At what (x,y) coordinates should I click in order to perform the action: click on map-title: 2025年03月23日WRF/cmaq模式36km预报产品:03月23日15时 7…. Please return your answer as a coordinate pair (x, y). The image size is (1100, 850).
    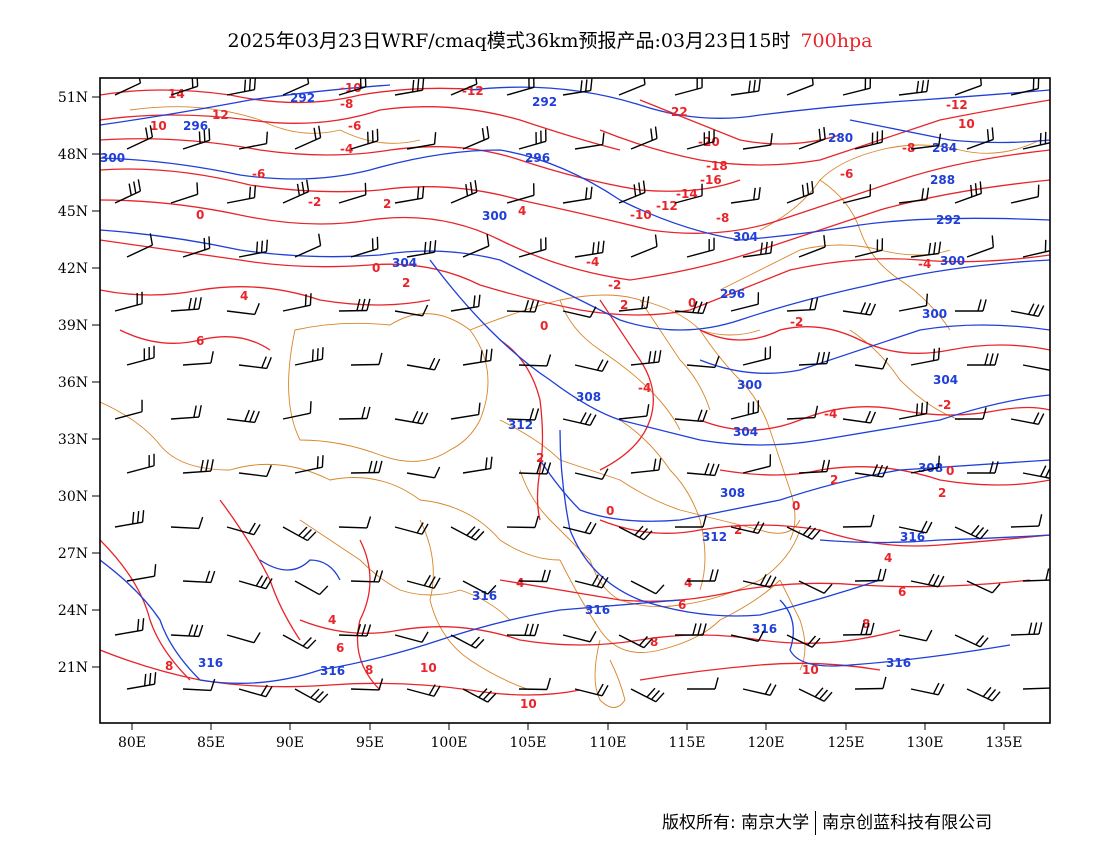
    Looking at the image, I should click on (550, 39).